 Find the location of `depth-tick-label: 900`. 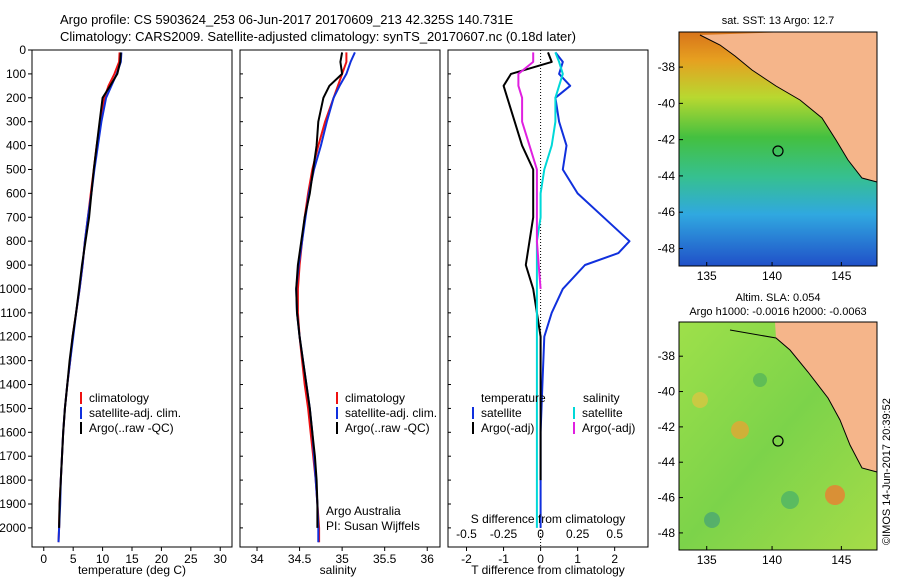

depth-tick-label: 900 is located at coordinates (16, 265).